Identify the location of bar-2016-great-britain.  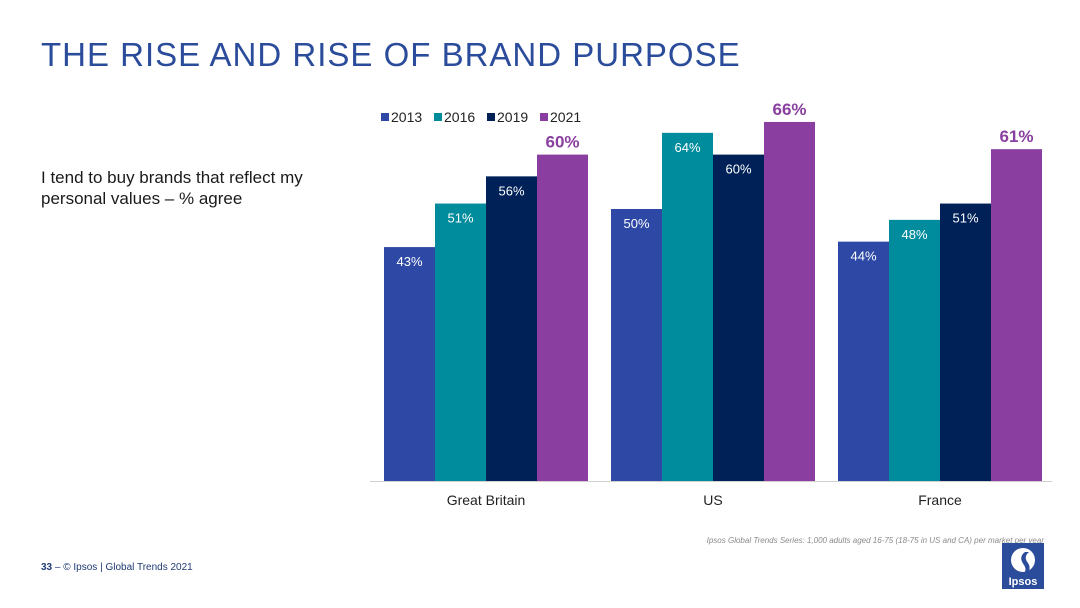
(460, 342).